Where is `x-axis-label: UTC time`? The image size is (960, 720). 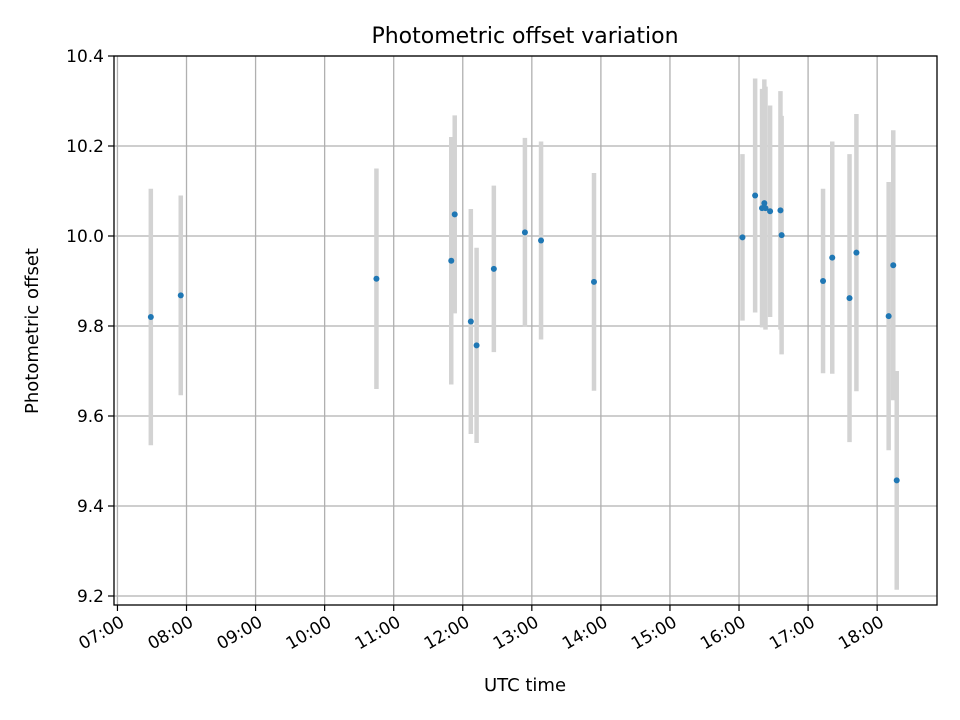 x-axis-label: UTC time is located at coordinates (525, 685).